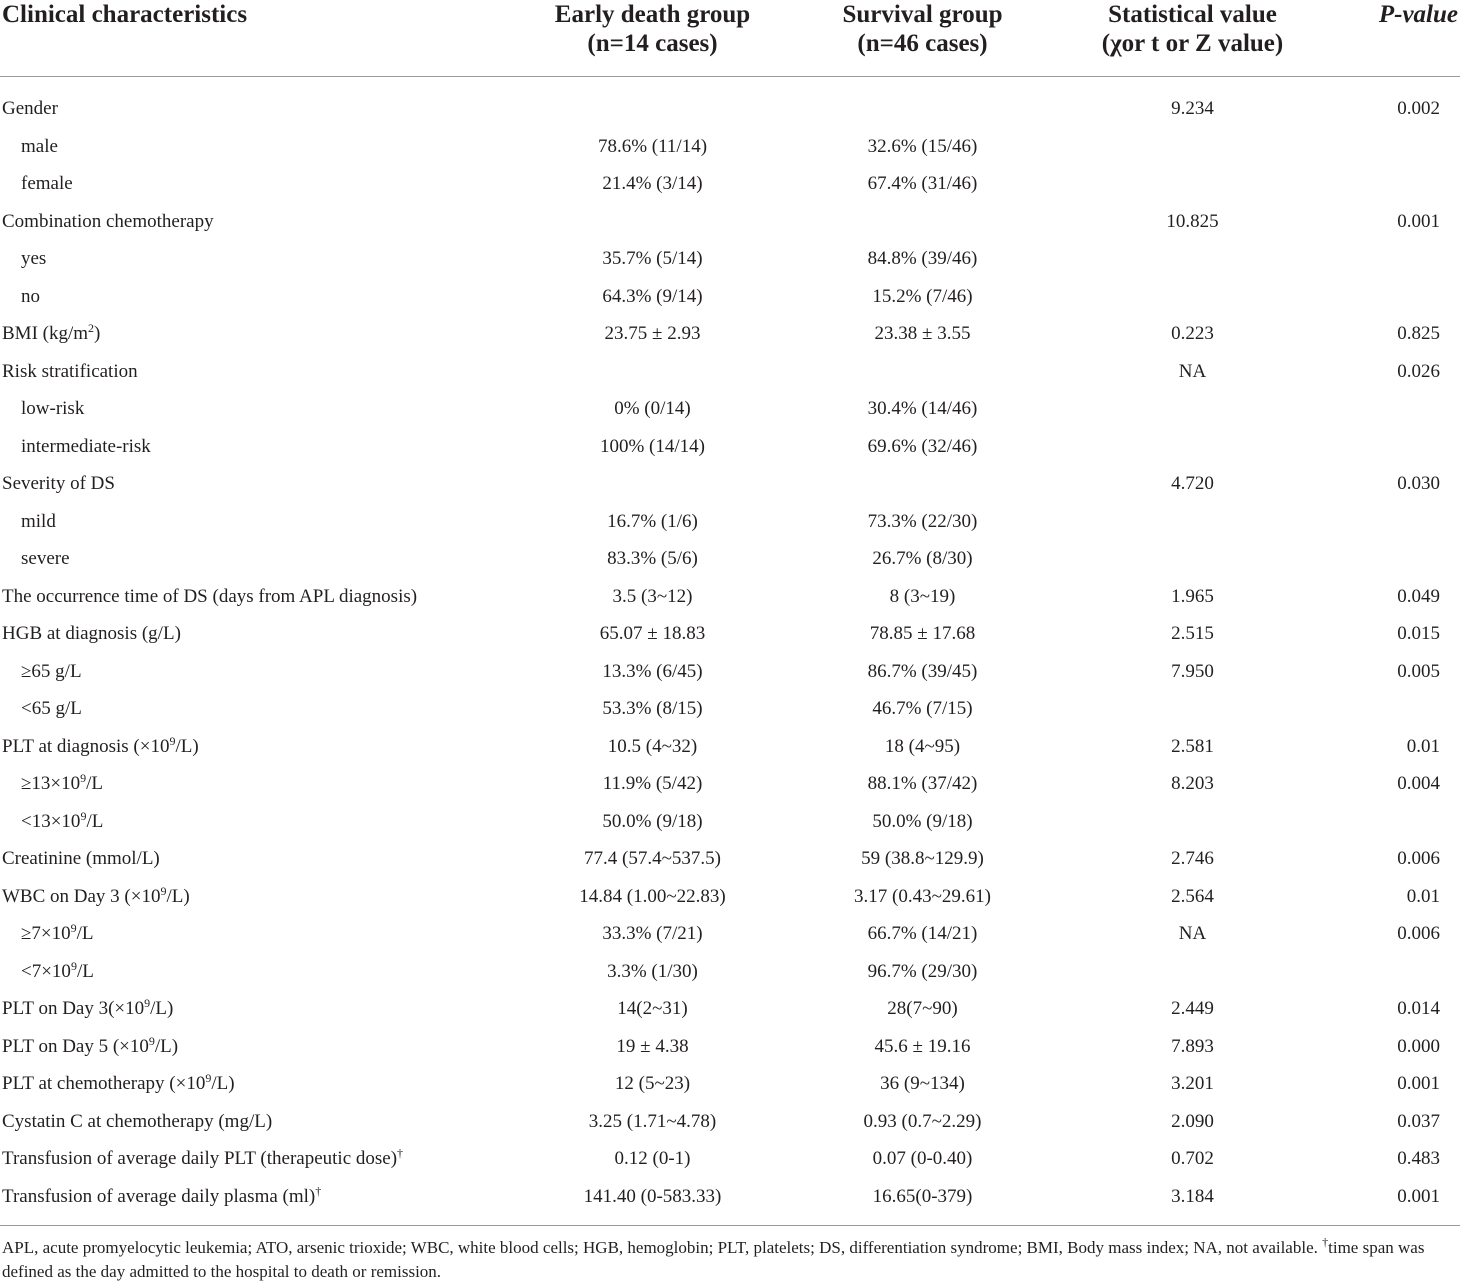  I want to click on survival-value: 88.1% (37/42), so click(922, 783).